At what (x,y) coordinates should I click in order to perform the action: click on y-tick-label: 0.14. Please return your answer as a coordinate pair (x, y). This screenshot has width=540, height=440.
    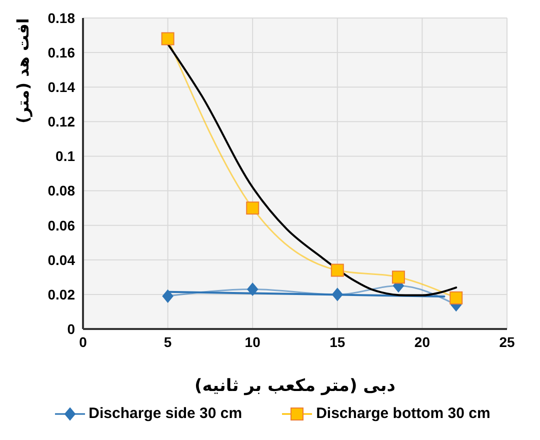
    Looking at the image, I should click on (62, 87).